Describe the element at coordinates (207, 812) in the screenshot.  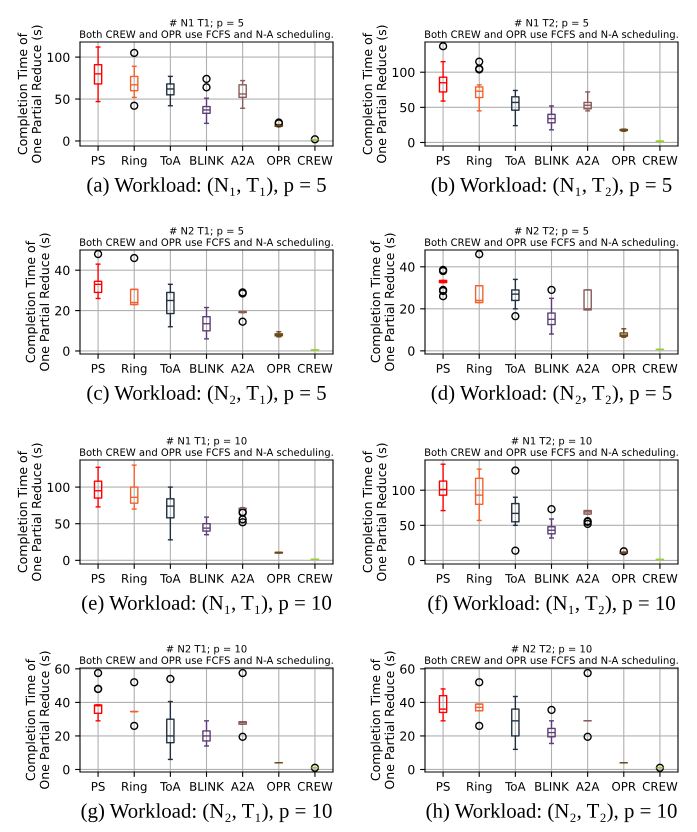
I see `text: (g) Workload: (N₂, T₁), p = 10` at that location.